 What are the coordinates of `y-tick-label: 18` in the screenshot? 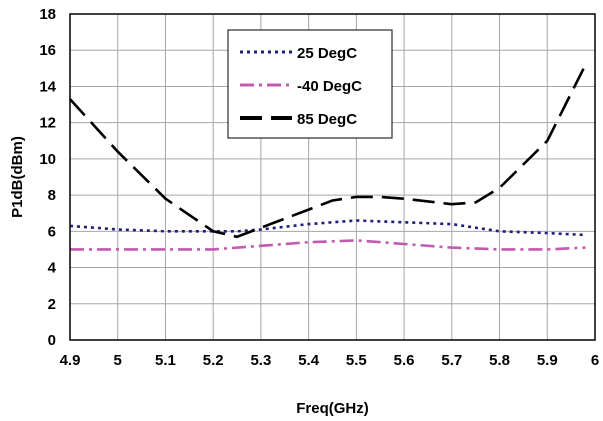 It's located at (47, 14).